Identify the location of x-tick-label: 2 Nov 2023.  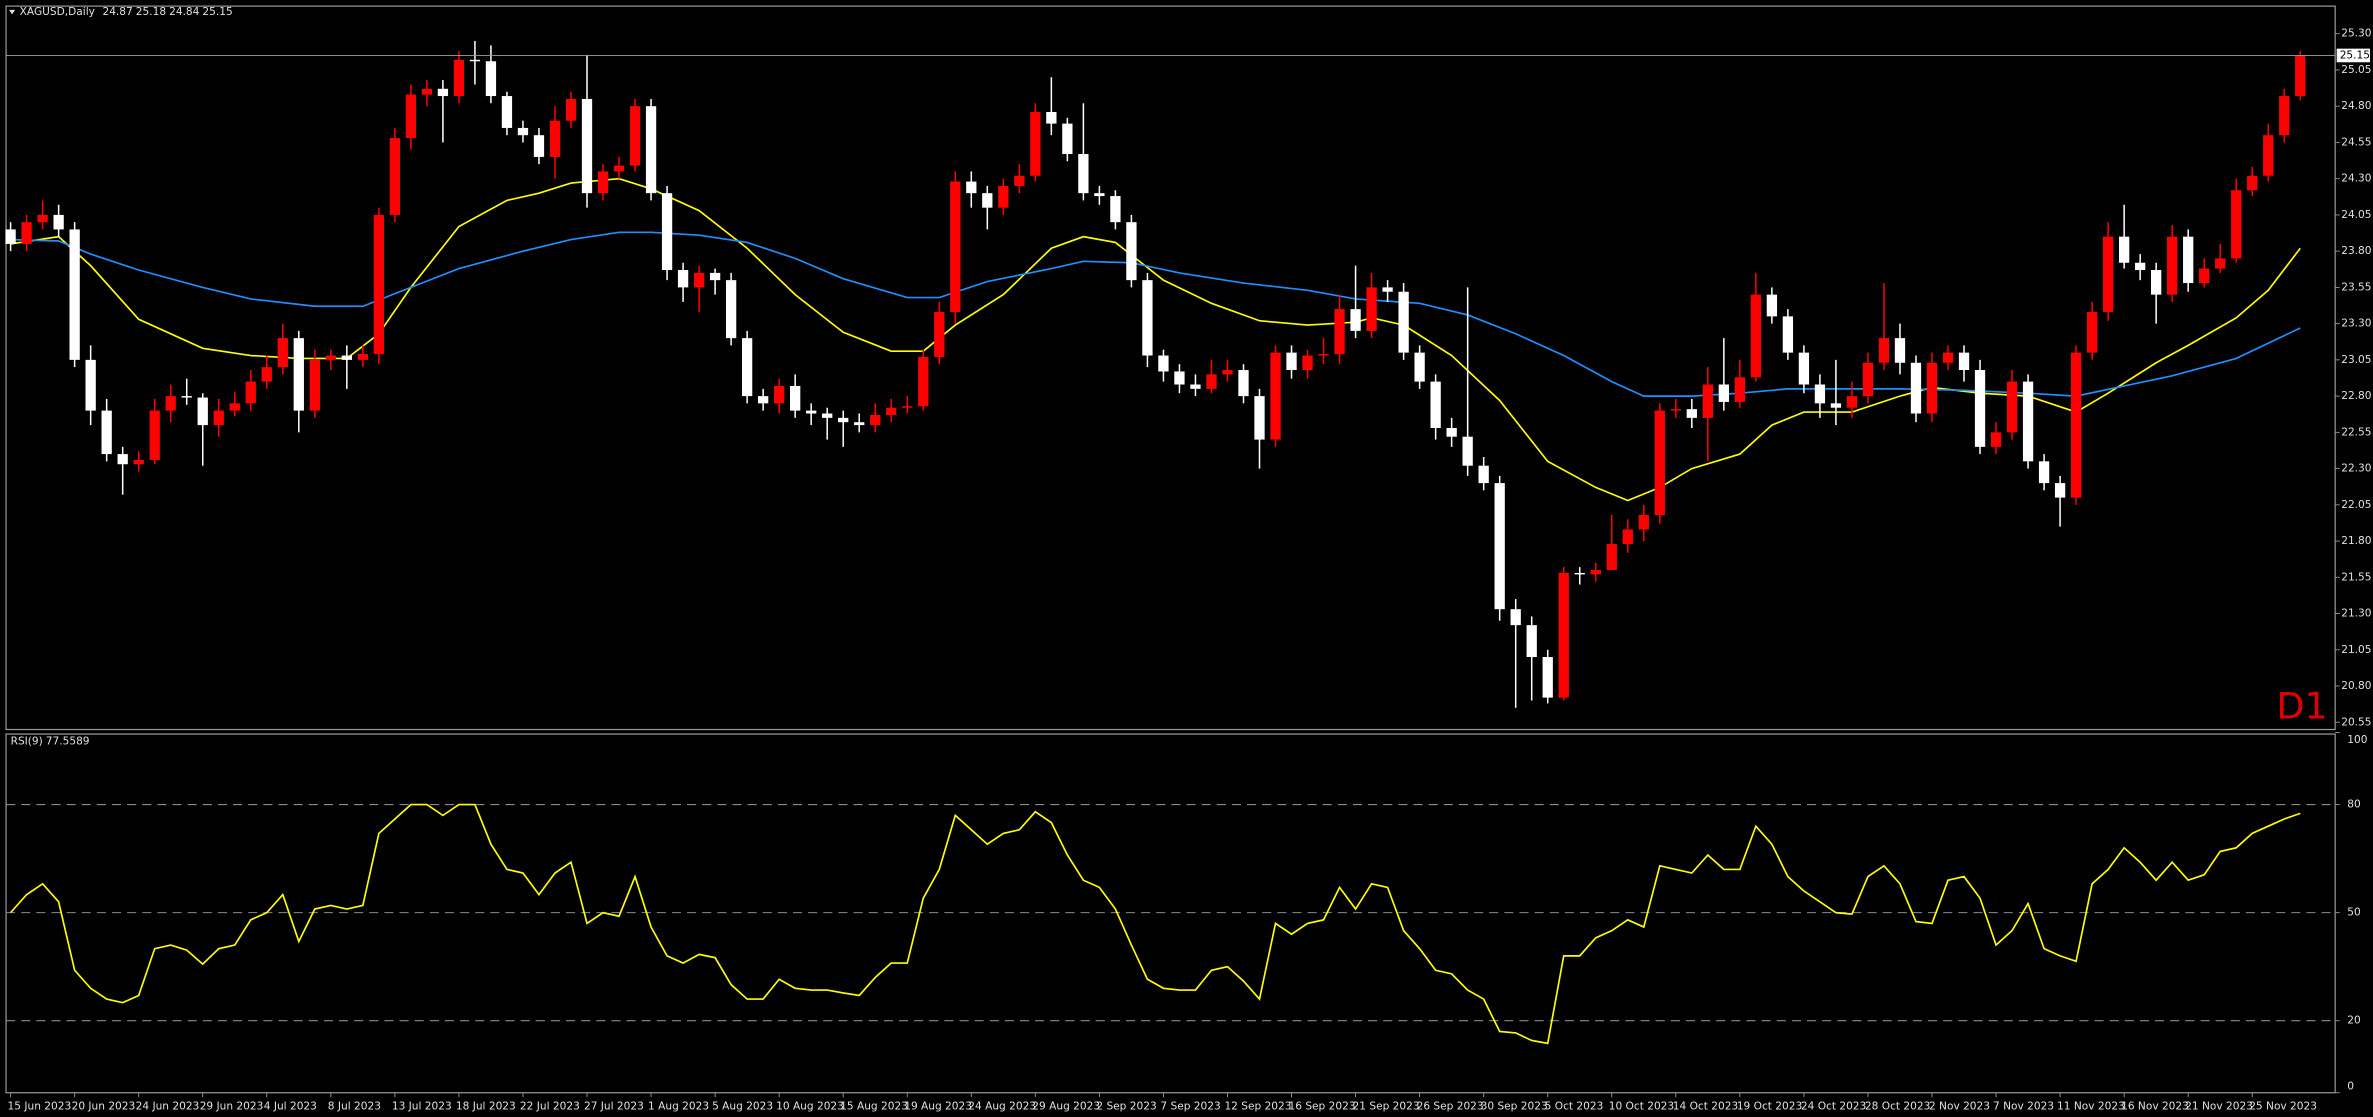
(1959, 1106).